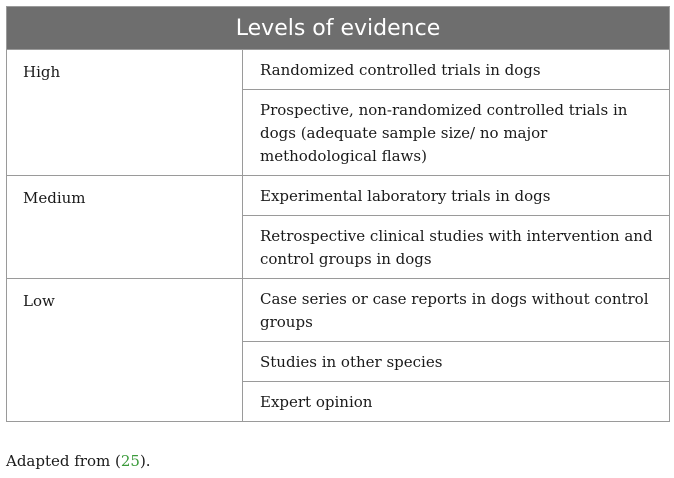 The image size is (674, 478). What do you see at coordinates (456, 69) in the screenshot?
I see `evidence-item: Randomized controlled trials in dogs` at bounding box center [456, 69].